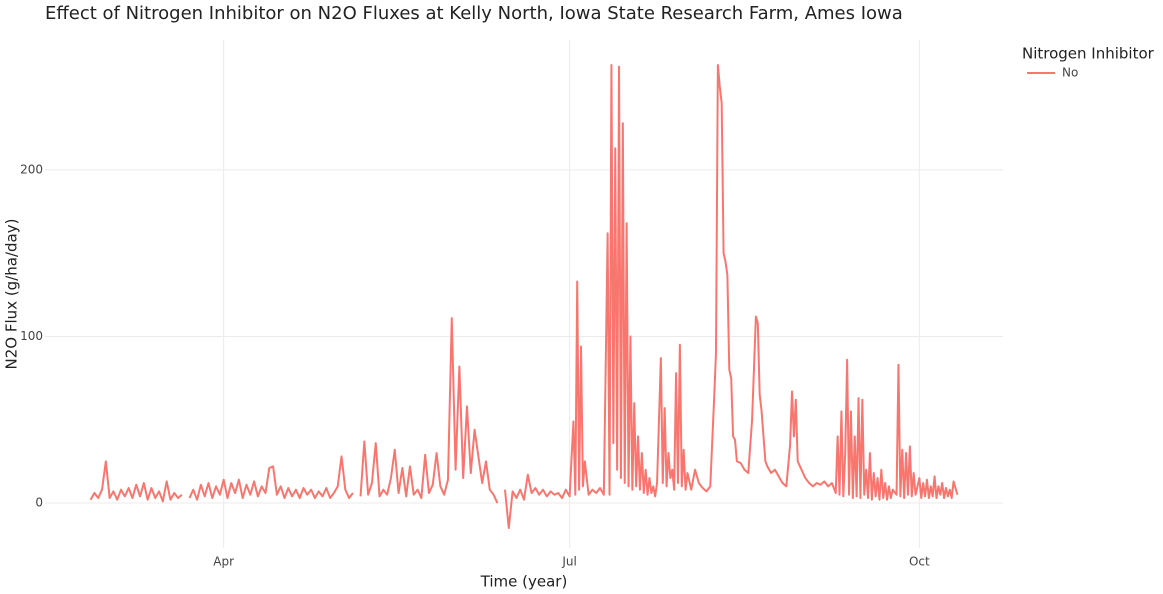  What do you see at coordinates (31, 336) in the screenshot?
I see `y-tick-label: 100` at bounding box center [31, 336].